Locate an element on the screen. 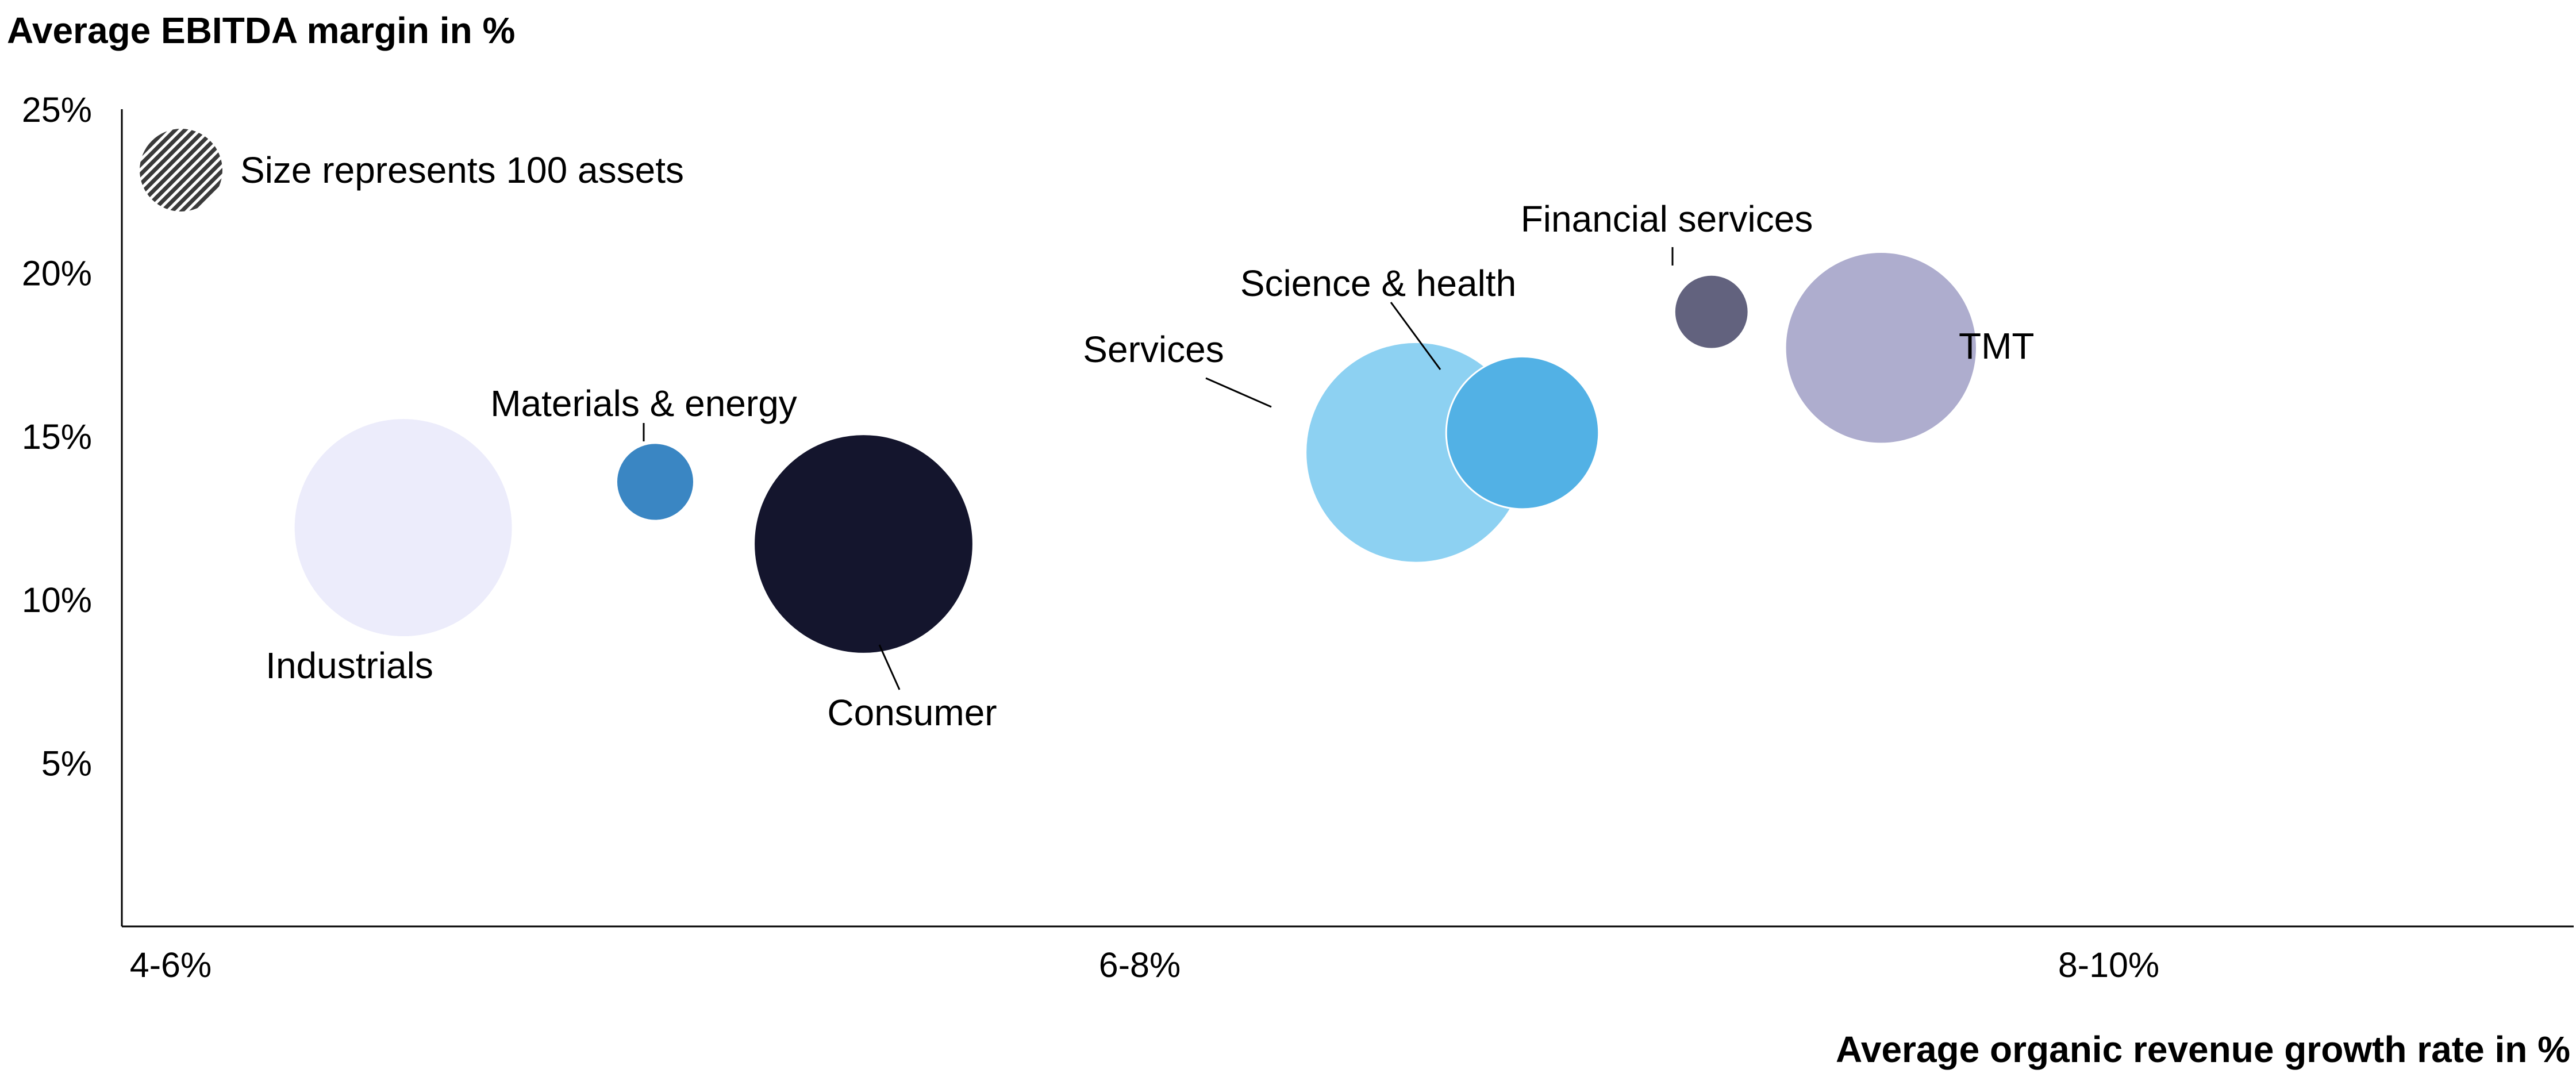 This screenshot has height=1077, width=2576. bubble-financial-services is located at coordinates (1711, 312).